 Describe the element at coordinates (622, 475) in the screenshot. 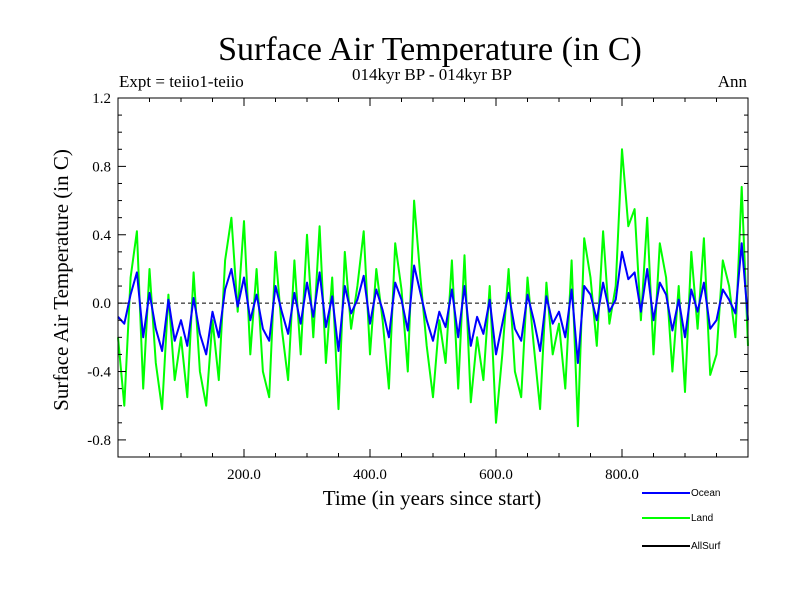

I see `x-tick-label: 800.0` at that location.